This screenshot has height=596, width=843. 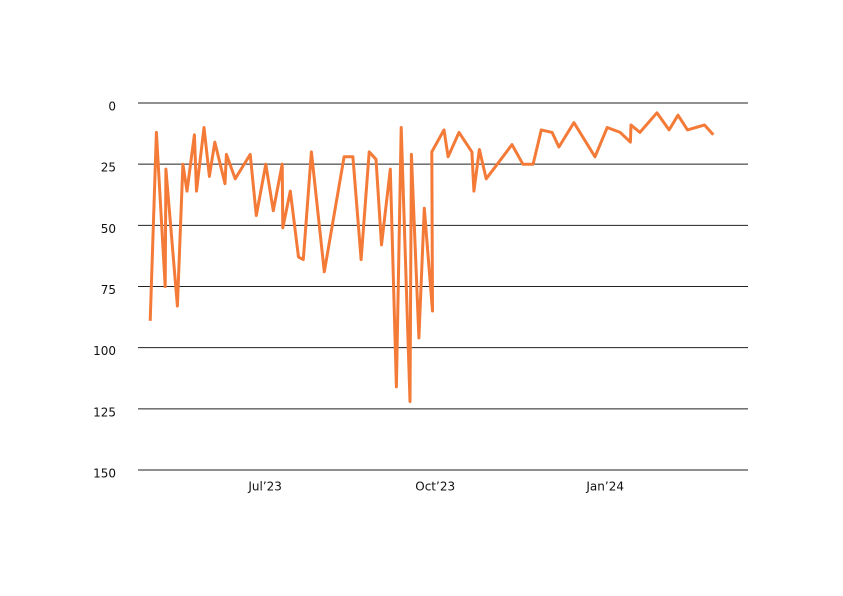 I want to click on y-tick-label: 150, so click(x=104, y=474).